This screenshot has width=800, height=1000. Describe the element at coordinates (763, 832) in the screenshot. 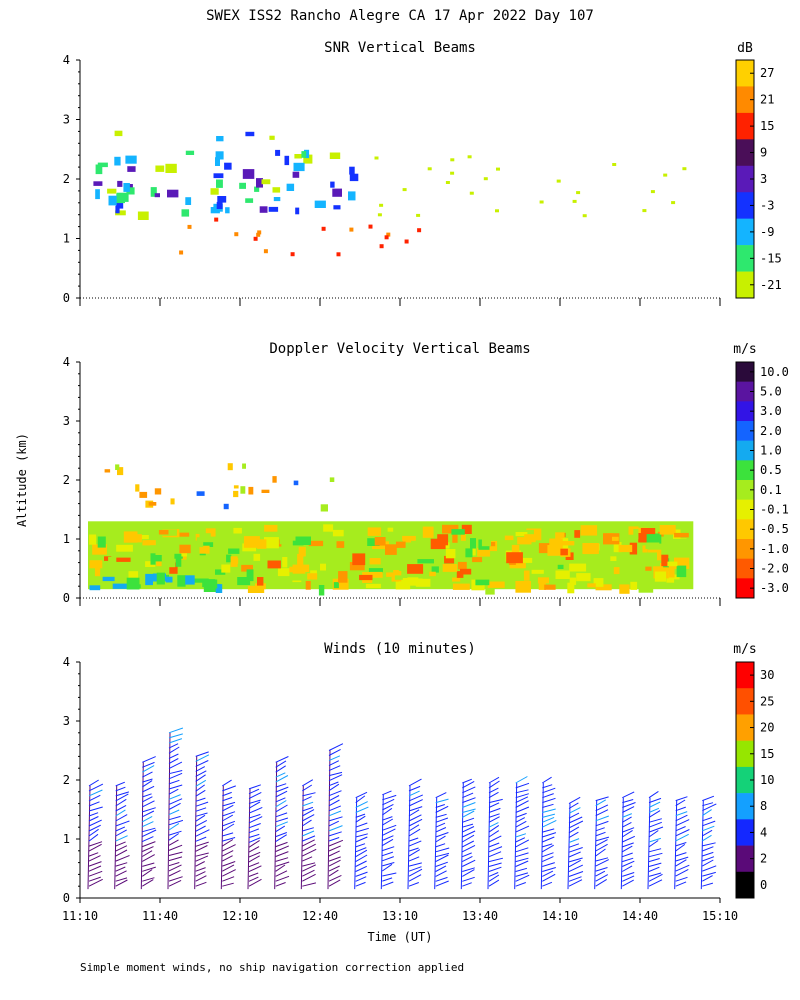

I see `colorbar-label: 4` at that location.